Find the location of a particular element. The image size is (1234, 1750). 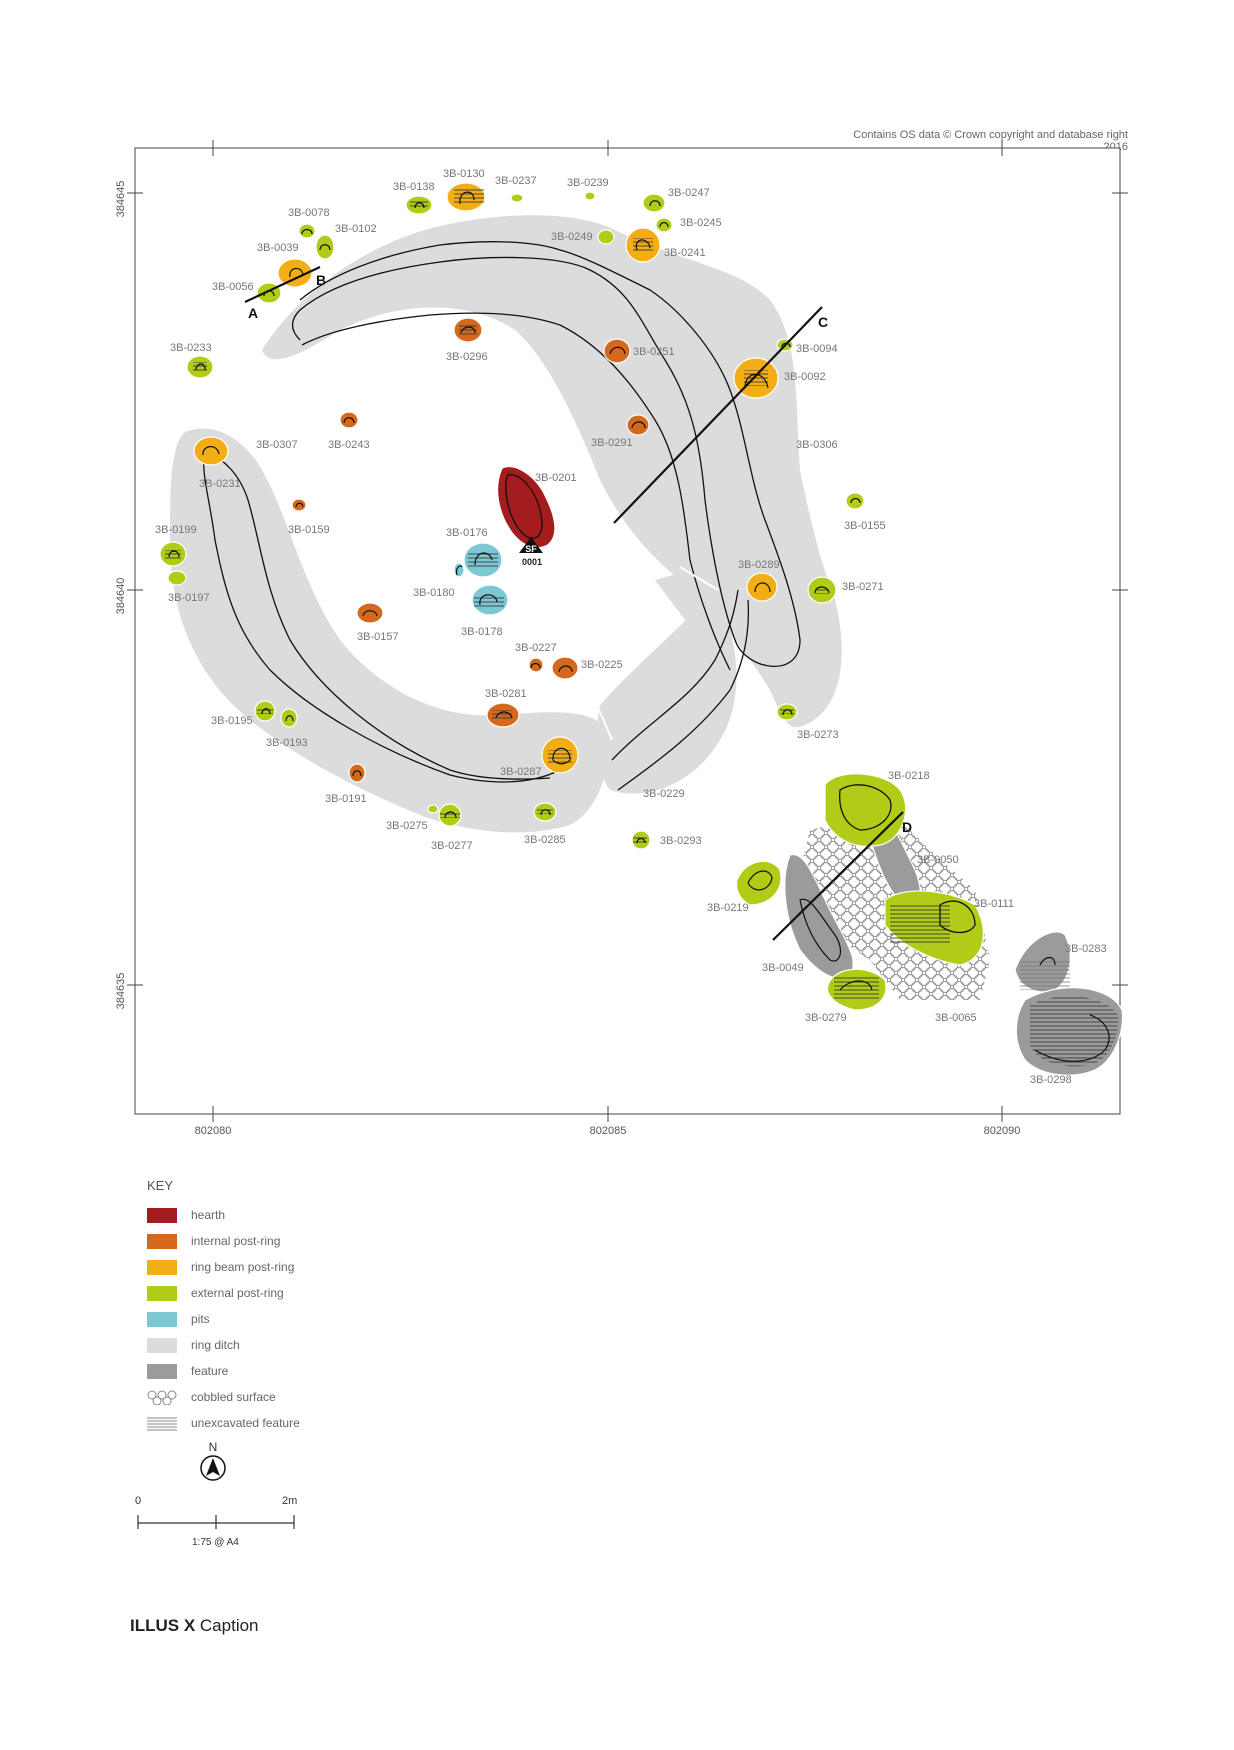

section-label-B: B is located at coordinates (321, 280).